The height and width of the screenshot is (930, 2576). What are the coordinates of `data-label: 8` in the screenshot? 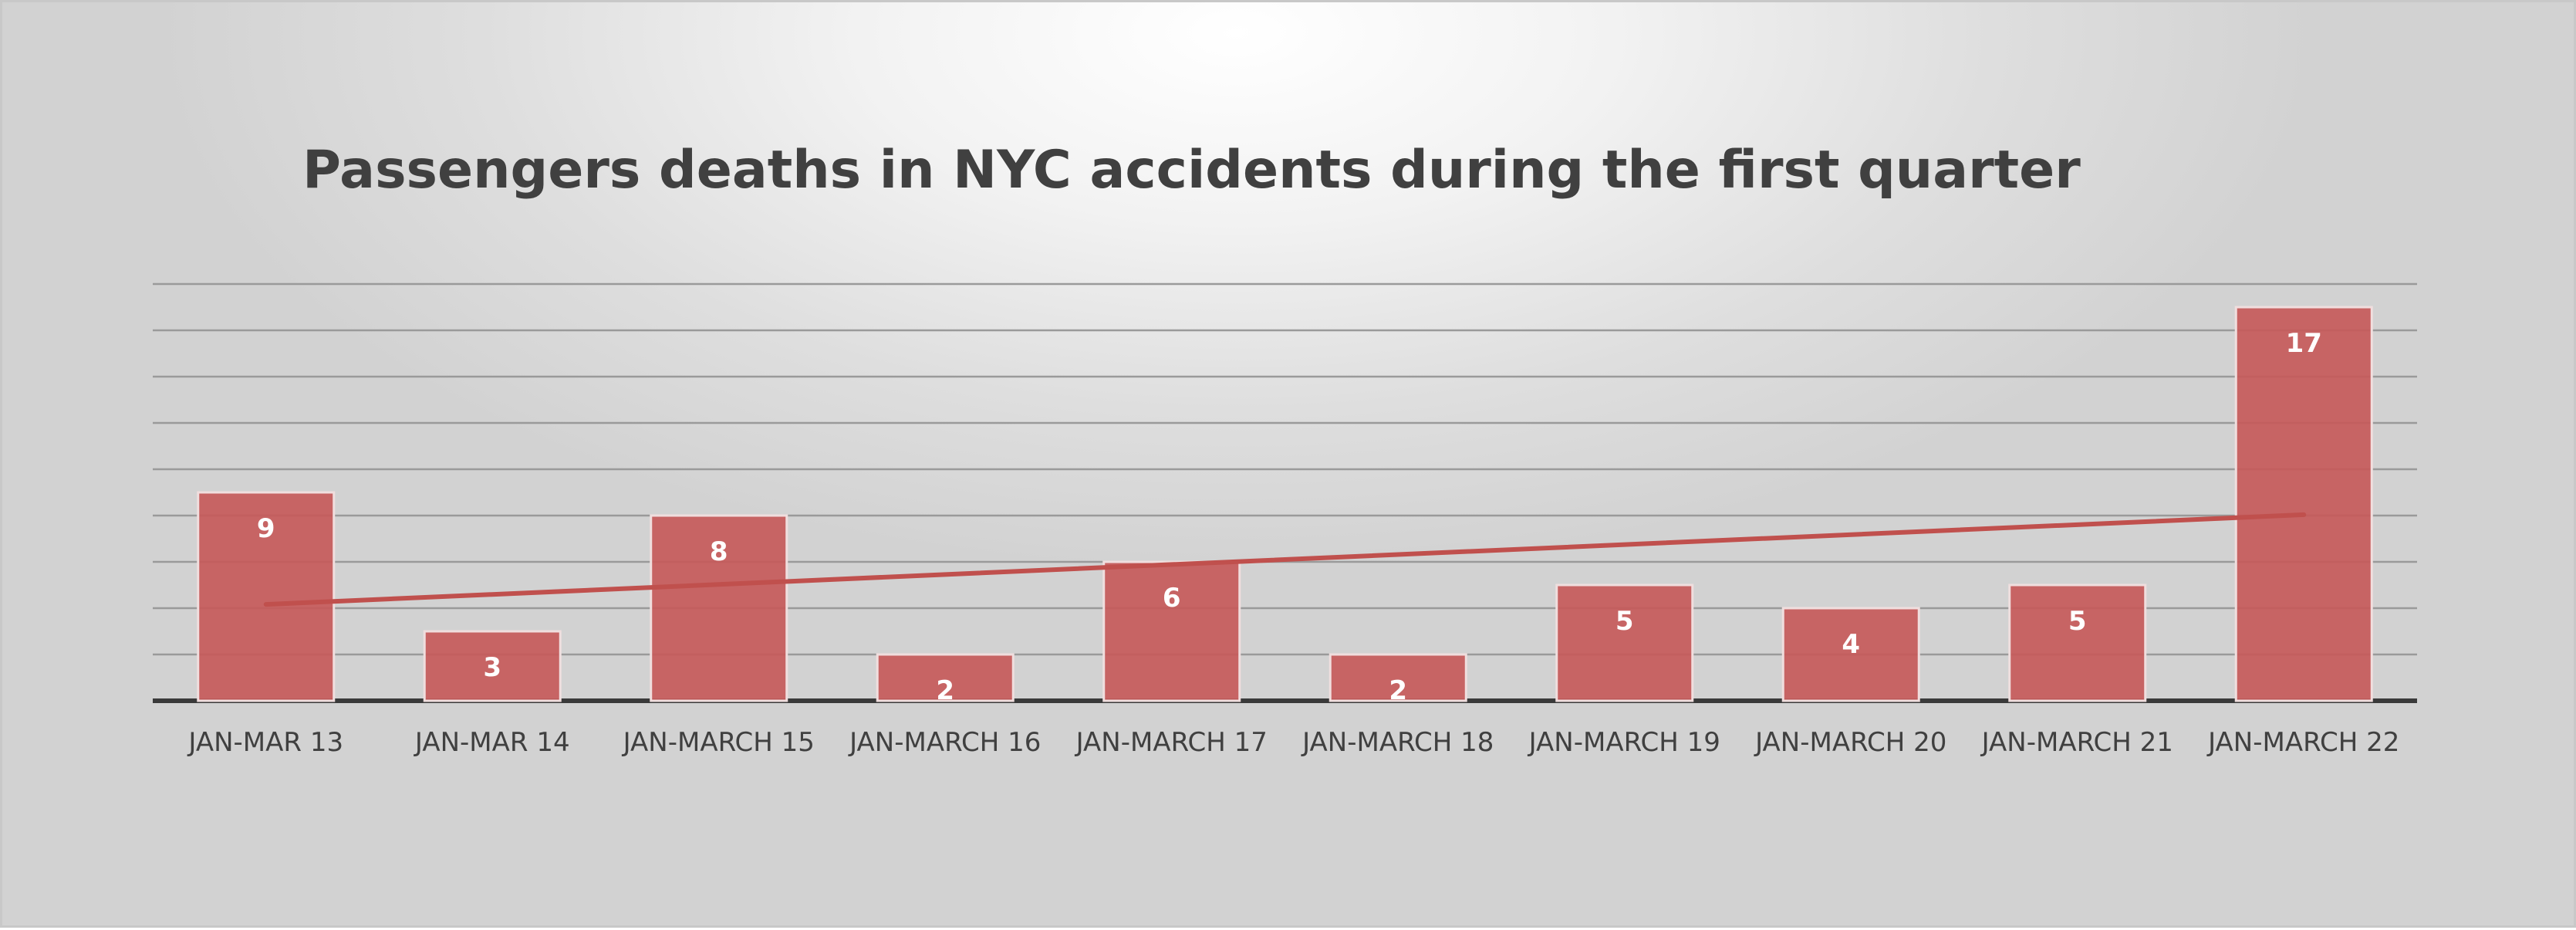 It's located at (719, 551).